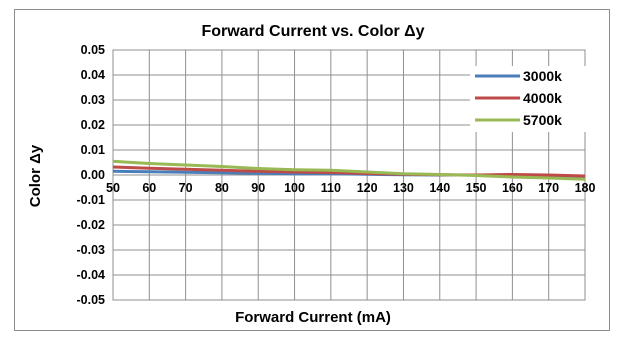  Describe the element at coordinates (93, 75) in the screenshot. I see `y-tick-label: 0.04` at that location.